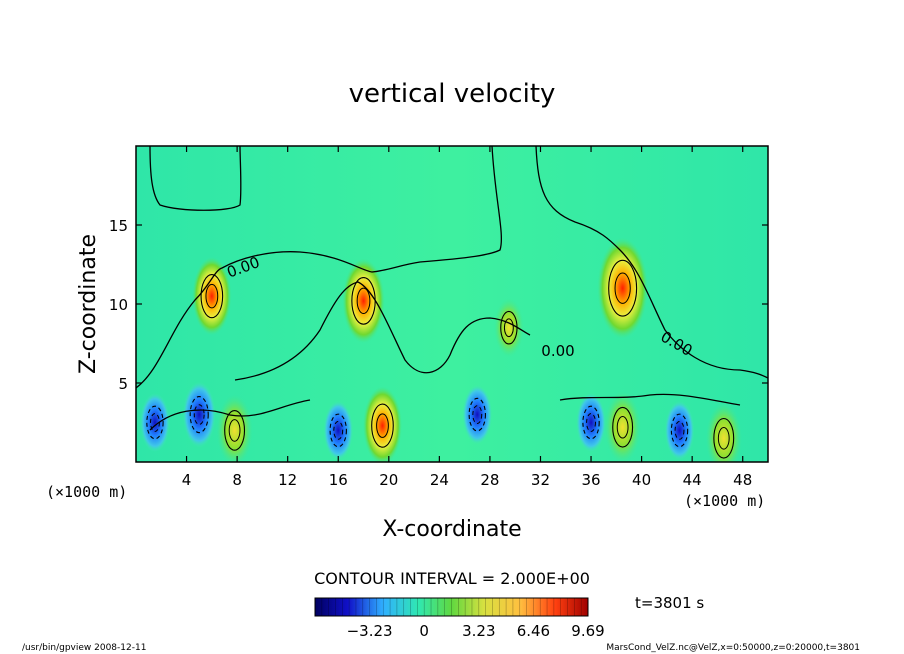 Image resolution: width=904 pixels, height=654 pixels. Describe the element at coordinates (587, 631) in the screenshot. I see `colorbar-tick-label: 9.69` at that location.